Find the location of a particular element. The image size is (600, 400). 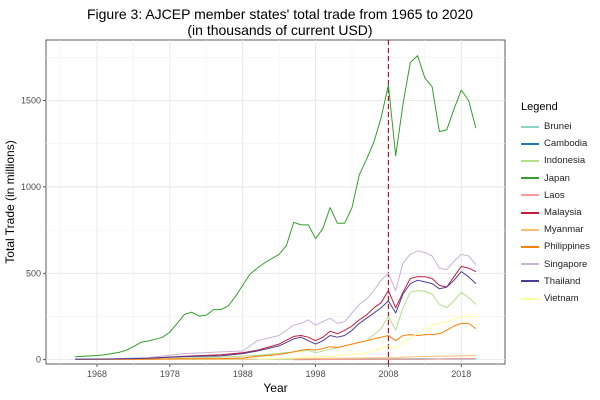

legend-title: Legend is located at coordinates (539, 107).